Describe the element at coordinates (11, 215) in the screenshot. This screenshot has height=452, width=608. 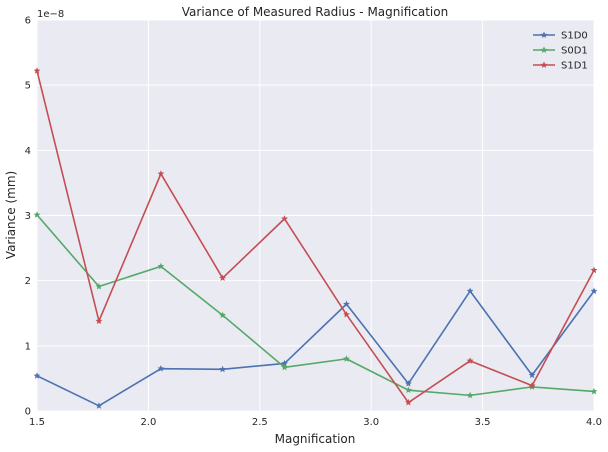
I see `y-axis-label: Variance (mm)` at that location.